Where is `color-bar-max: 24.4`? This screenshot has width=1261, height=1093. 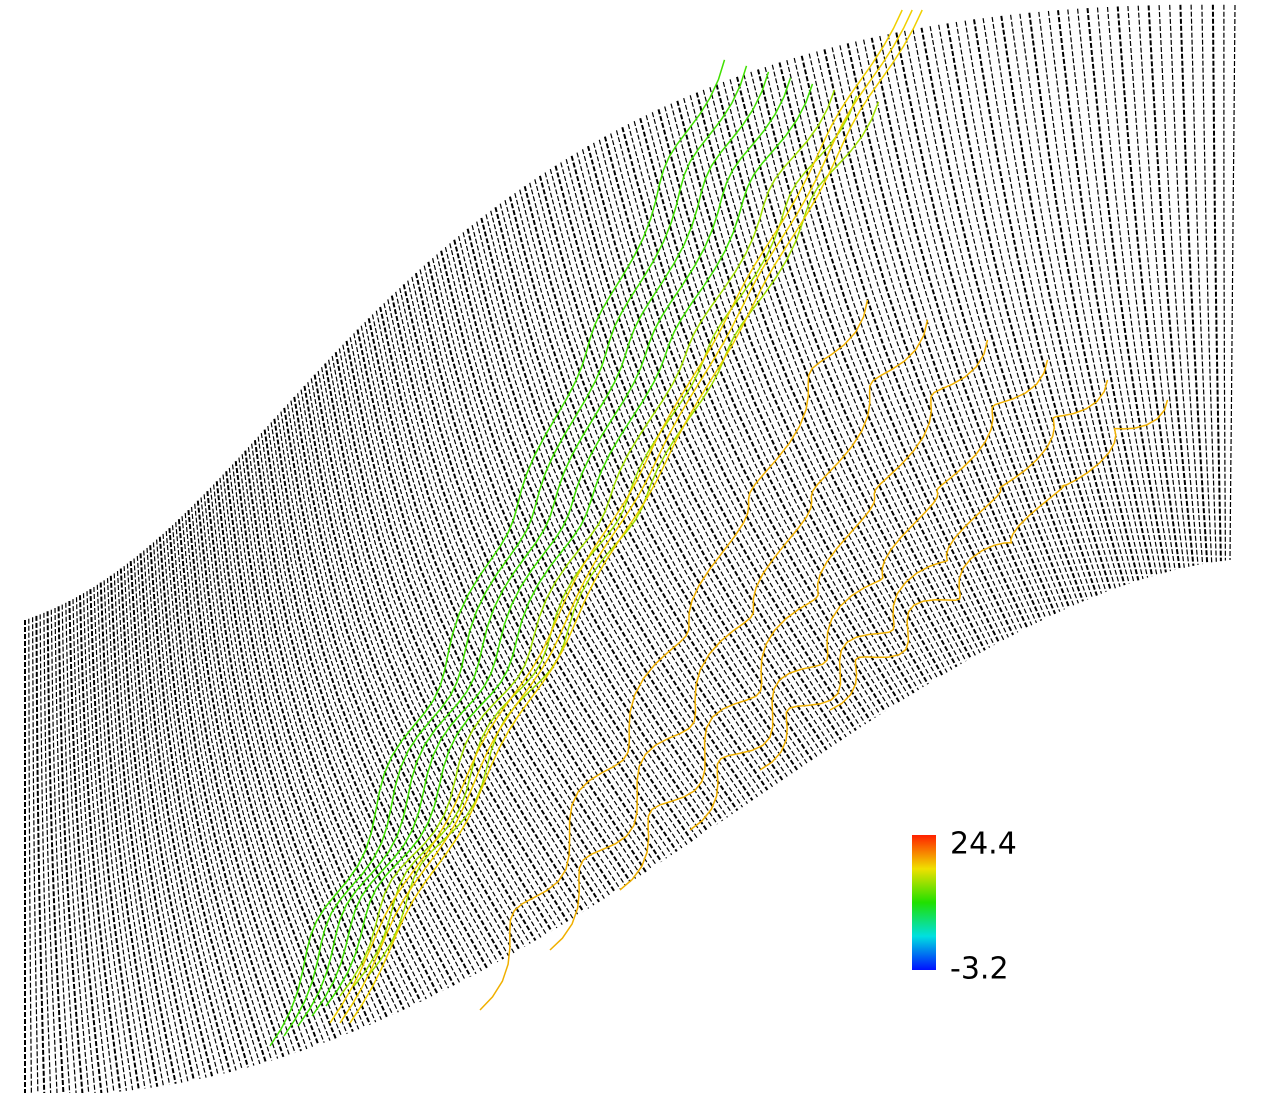
color-bar-max: 24.4 is located at coordinates (983, 844).